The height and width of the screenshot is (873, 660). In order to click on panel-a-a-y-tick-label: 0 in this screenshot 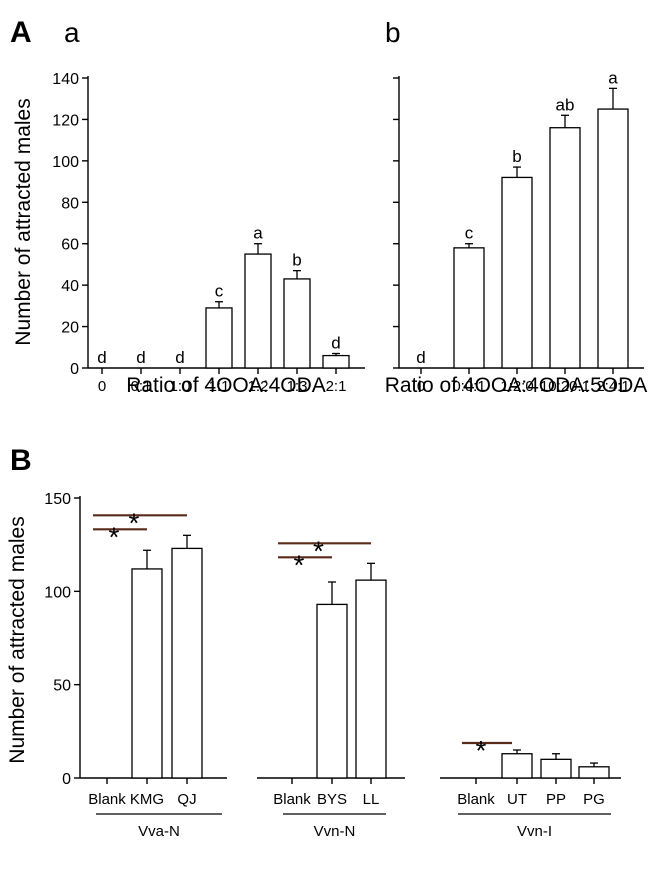, I will do `click(74, 369)`.